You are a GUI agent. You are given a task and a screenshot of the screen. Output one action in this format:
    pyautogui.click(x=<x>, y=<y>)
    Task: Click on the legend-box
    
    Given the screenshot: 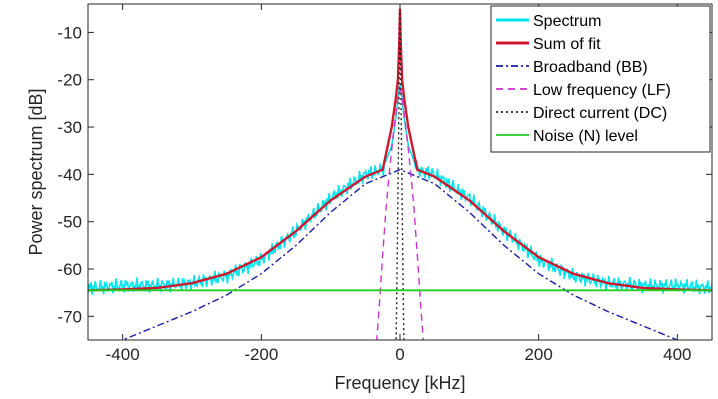 What is the action you would take?
    pyautogui.click(x=600, y=79)
    